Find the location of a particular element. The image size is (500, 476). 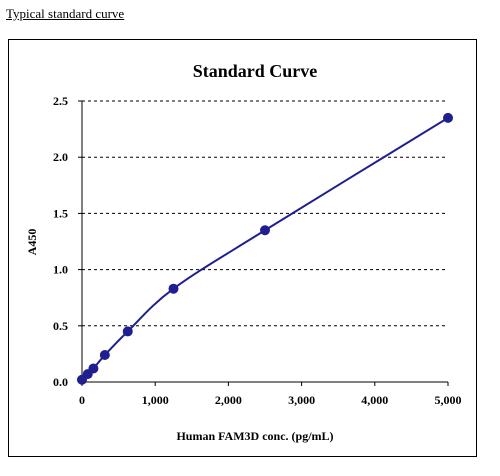

x-tick-label: 1,000 is located at coordinates (155, 400).